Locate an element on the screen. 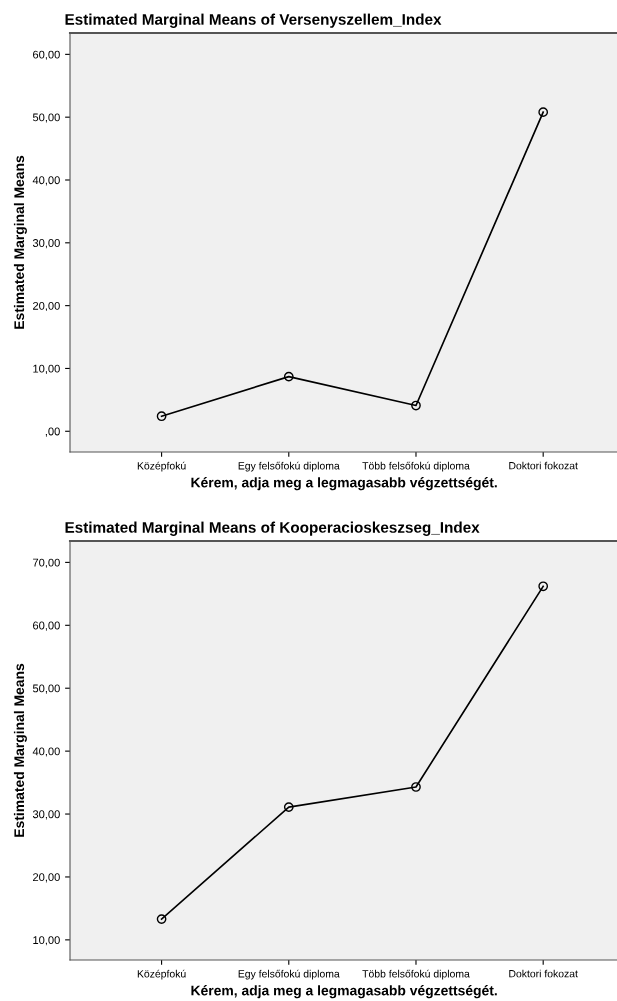 The height and width of the screenshot is (1001, 617). chart-title: Estimated Marginal Means of Versenyszellem_Index is located at coordinates (253, 20).